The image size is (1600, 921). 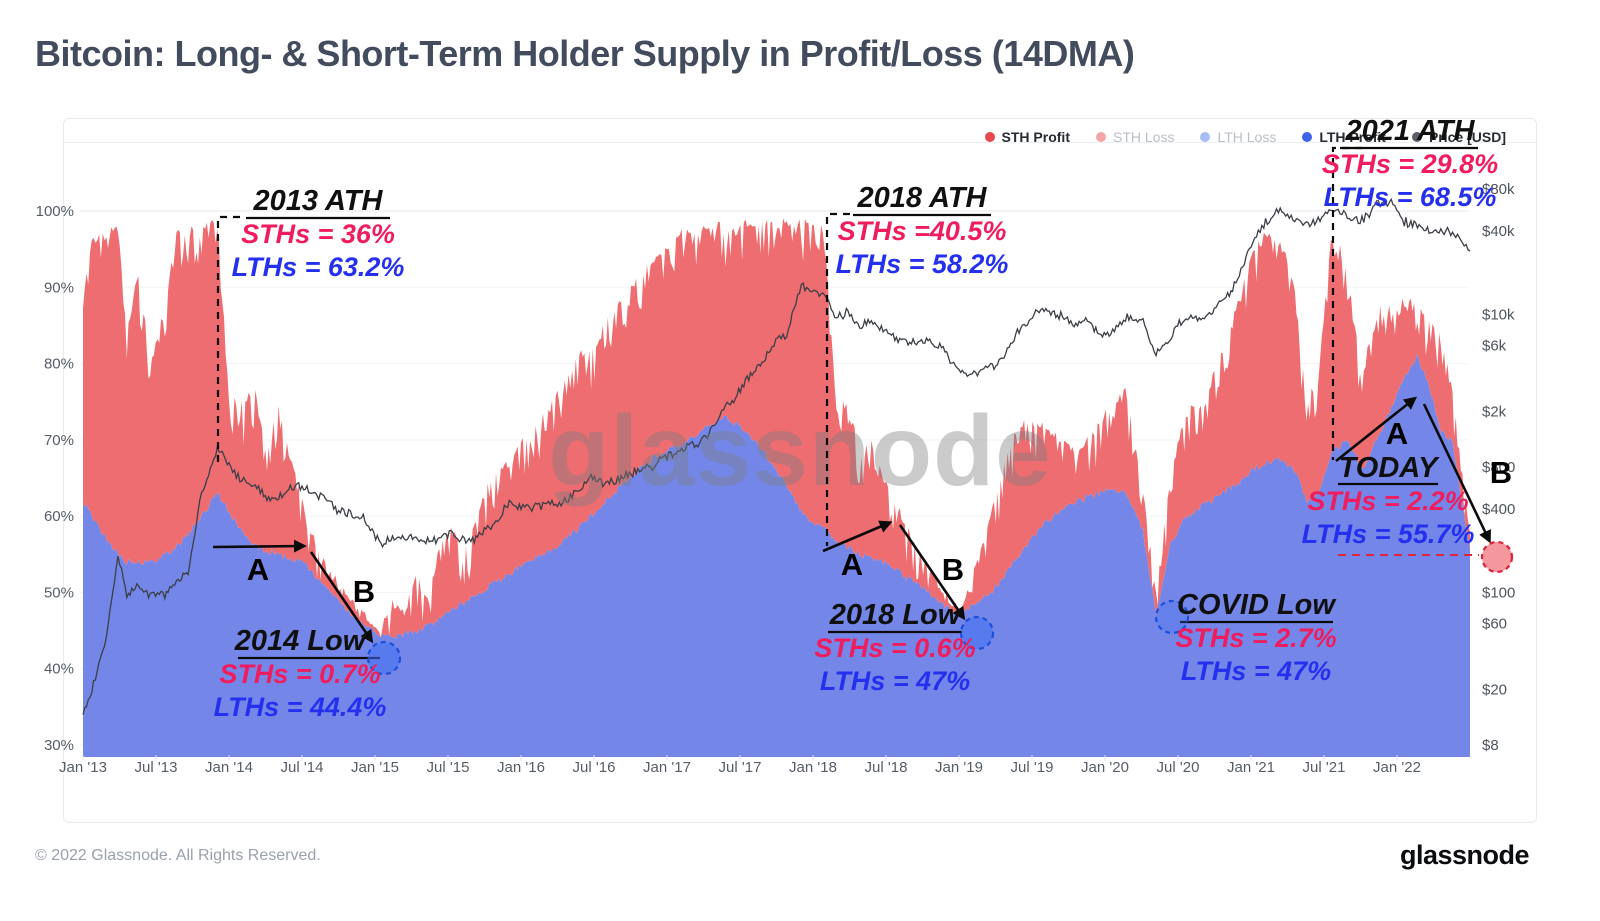 What do you see at coordinates (1251, 767) in the screenshot?
I see `x-axis-label: Jan '21` at bounding box center [1251, 767].